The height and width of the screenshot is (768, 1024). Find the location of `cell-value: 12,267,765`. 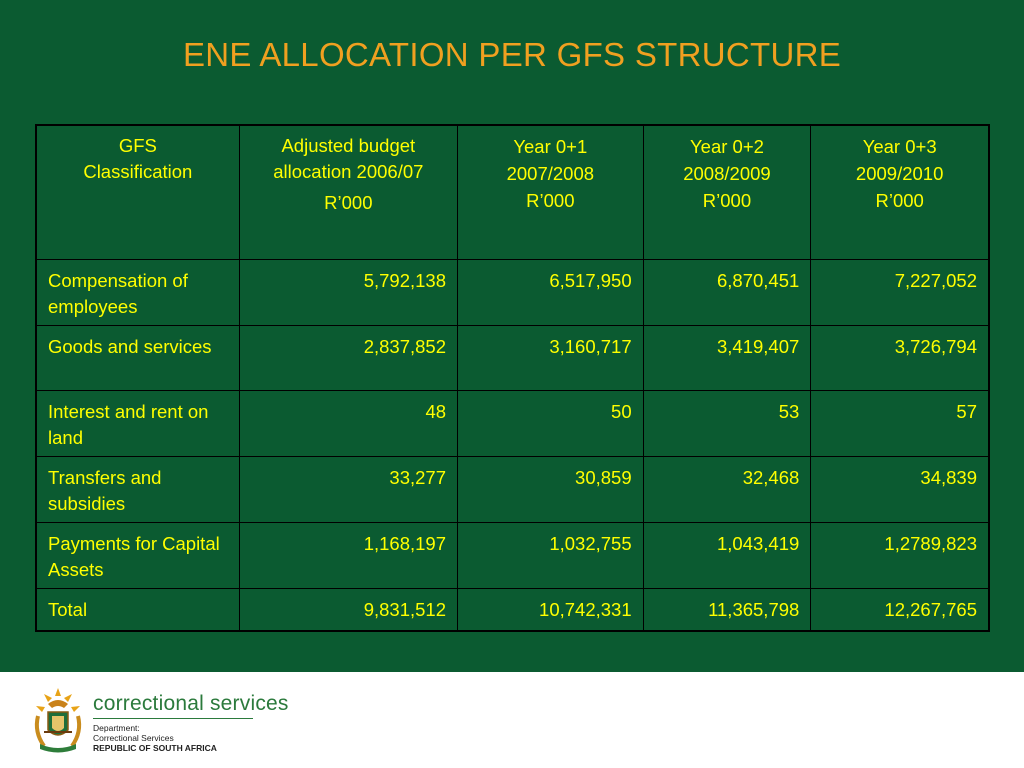

cell-value: 12,267,765 is located at coordinates (900, 609).